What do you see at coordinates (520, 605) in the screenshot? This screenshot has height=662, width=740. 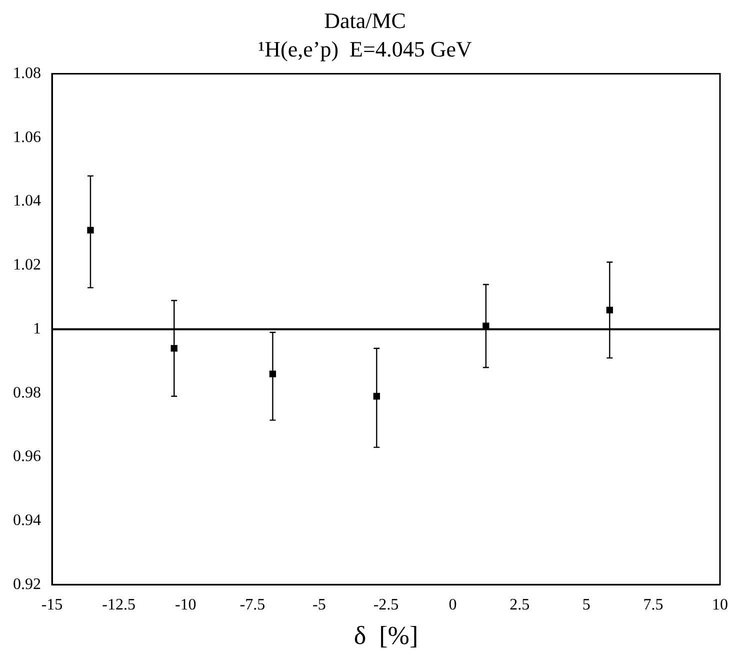 I see `x-tick-label: 2.5` at bounding box center [520, 605].